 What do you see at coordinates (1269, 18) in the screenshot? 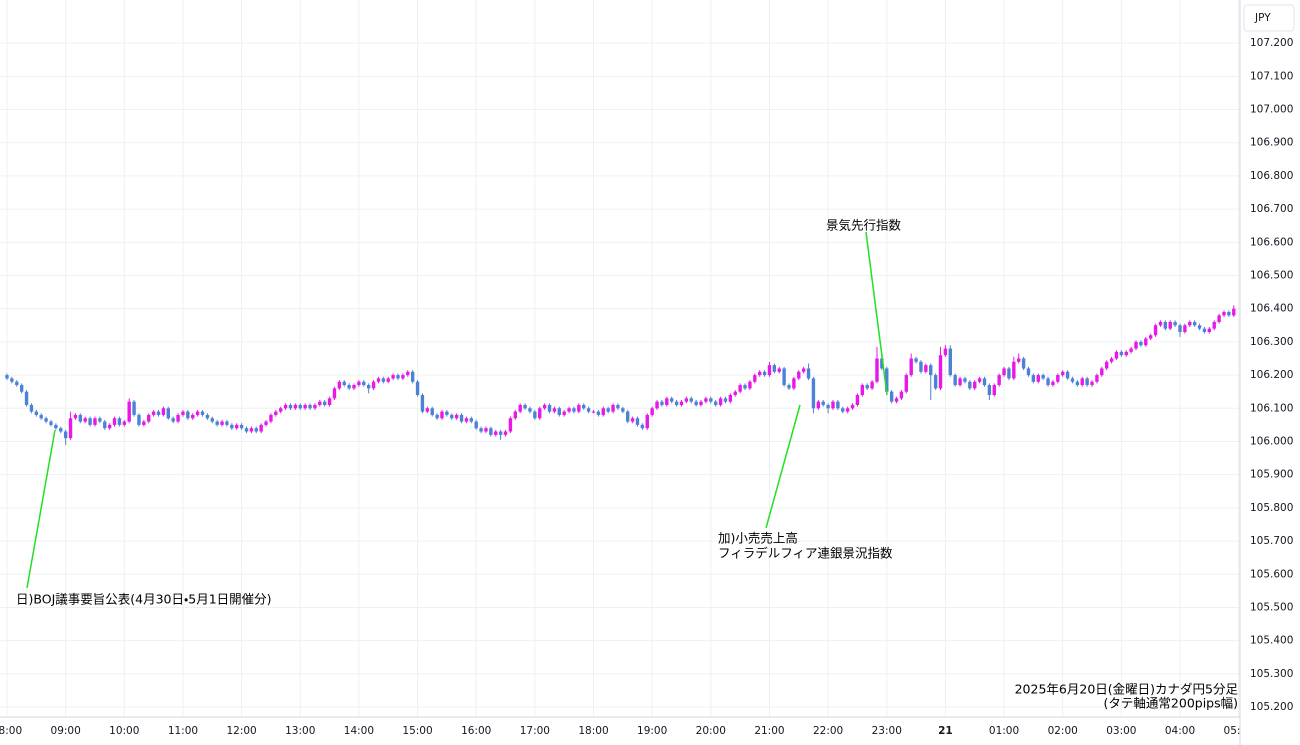
I see `currency-box` at bounding box center [1269, 18].